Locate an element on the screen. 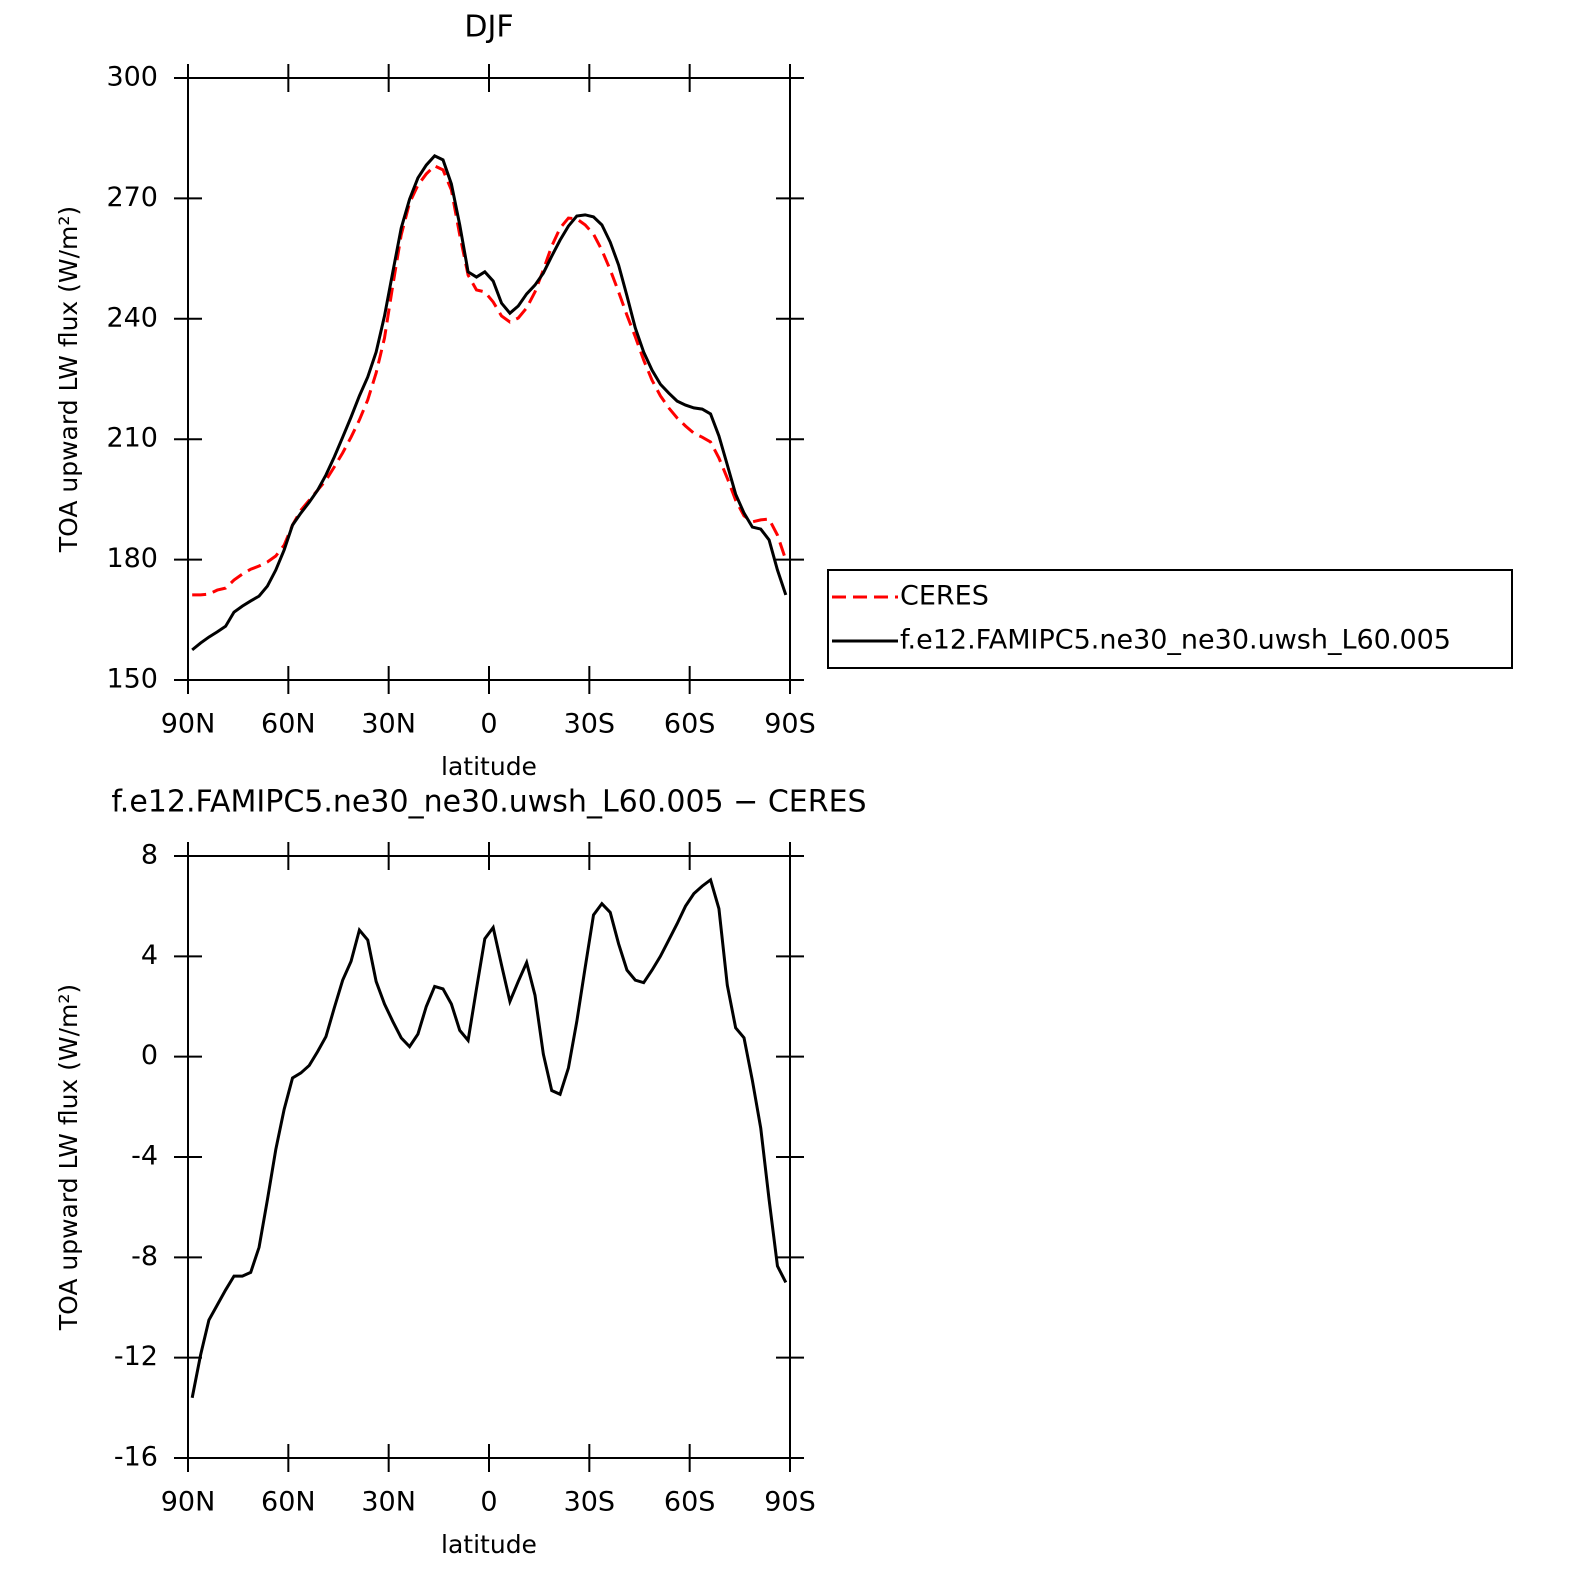 The width and height of the screenshot is (1570, 1573). legend-label: CERES is located at coordinates (944, 596).